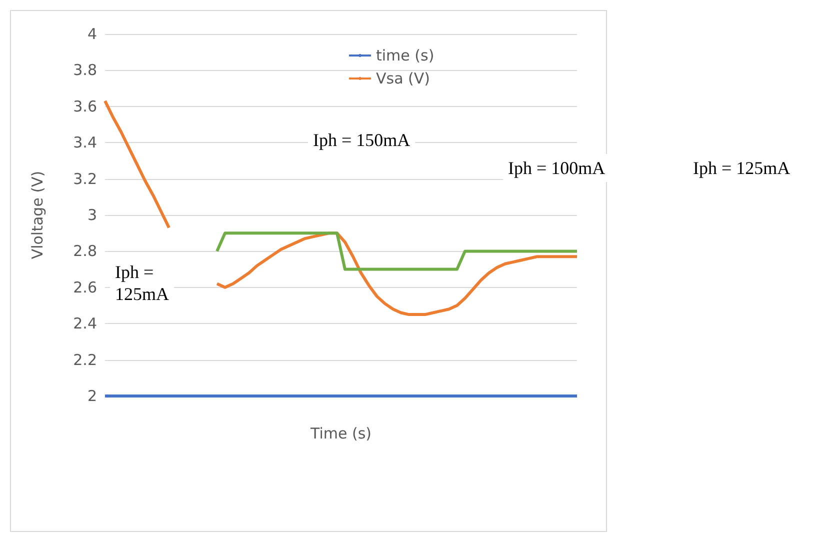 Image resolution: width=837 pixels, height=540 pixels. Describe the element at coordinates (405, 55) in the screenshot. I see `legend-label: time (s)` at that location.